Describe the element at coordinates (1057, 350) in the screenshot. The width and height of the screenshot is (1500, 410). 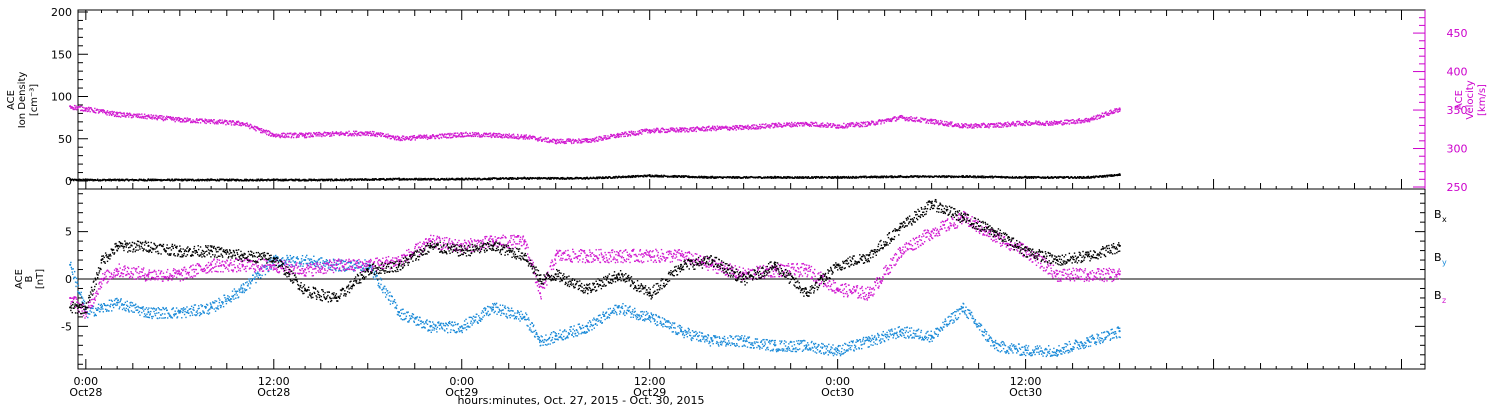
I see `by-point` at that location.